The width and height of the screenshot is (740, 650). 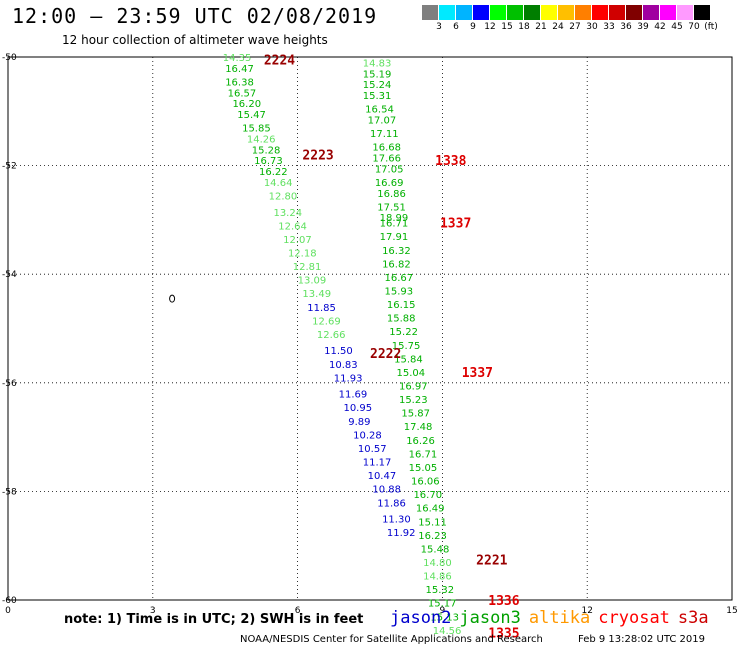 I want to click on satellite-legend-jason2: jason2, so click(x=421, y=618).